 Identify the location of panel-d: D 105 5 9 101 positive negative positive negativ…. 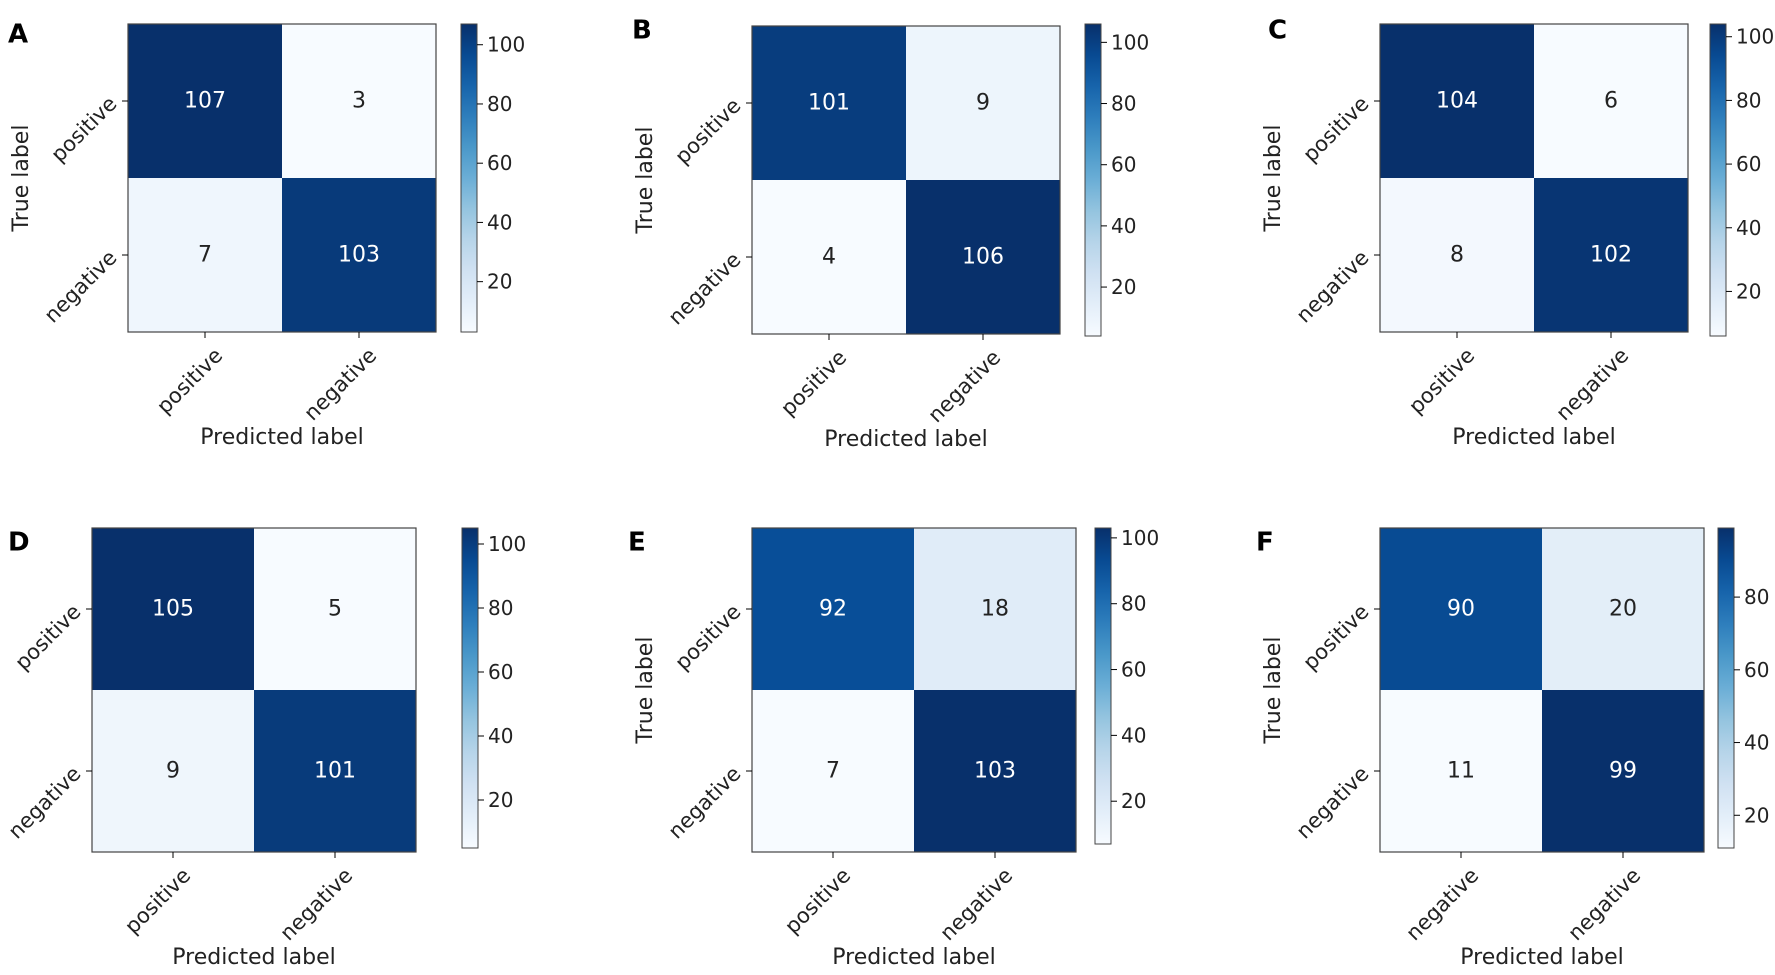
(265, 748).